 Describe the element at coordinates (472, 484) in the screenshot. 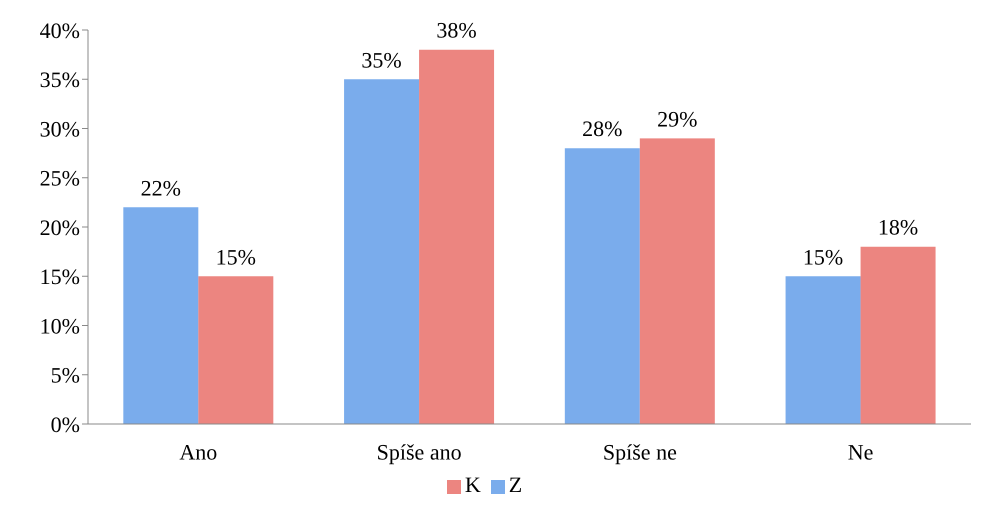

I see `legend-label: K` at that location.